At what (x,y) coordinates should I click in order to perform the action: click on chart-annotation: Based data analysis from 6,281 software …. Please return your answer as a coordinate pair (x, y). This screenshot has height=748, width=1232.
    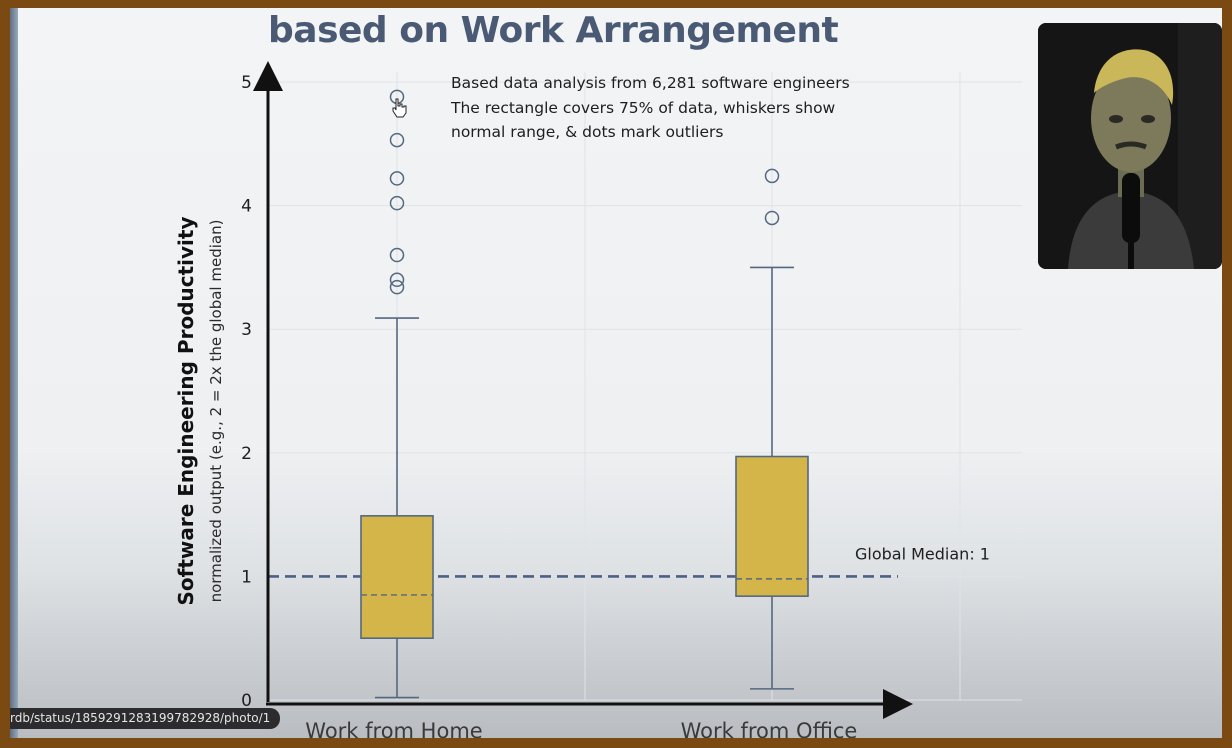
    Looking at the image, I should click on (650, 108).